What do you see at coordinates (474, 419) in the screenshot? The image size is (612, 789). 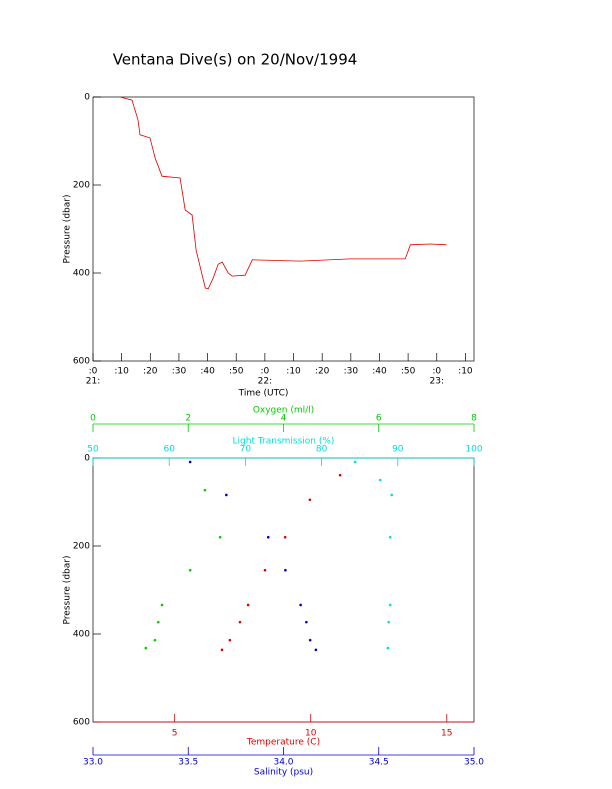 I see `x-tick-label: 8` at bounding box center [474, 419].